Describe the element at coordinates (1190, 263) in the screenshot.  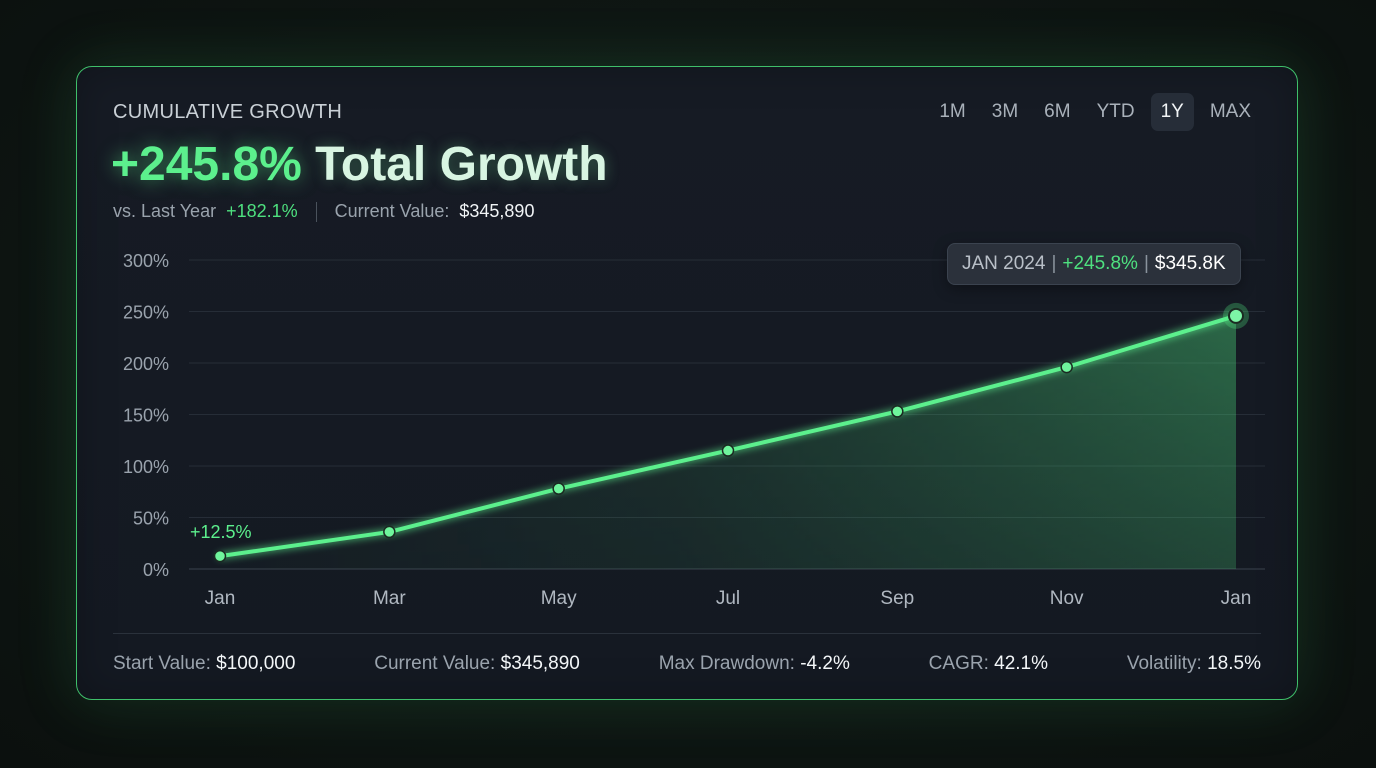
I see `tooltip-value: $345.8K` at that location.